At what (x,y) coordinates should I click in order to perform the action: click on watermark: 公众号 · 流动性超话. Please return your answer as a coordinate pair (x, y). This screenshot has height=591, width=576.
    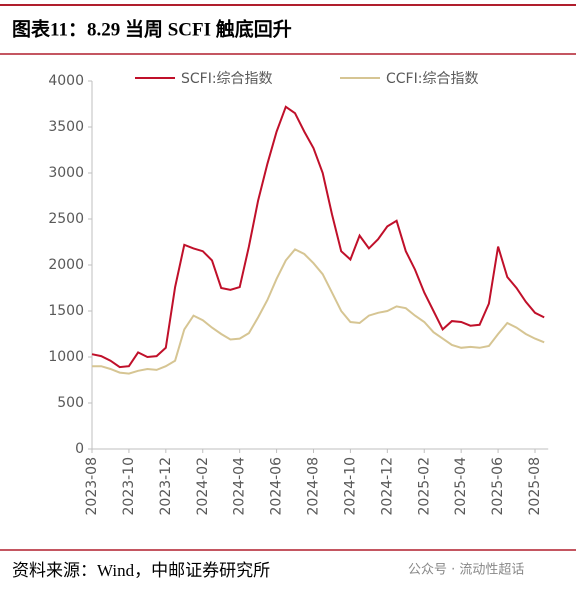
    Looking at the image, I should click on (466, 570).